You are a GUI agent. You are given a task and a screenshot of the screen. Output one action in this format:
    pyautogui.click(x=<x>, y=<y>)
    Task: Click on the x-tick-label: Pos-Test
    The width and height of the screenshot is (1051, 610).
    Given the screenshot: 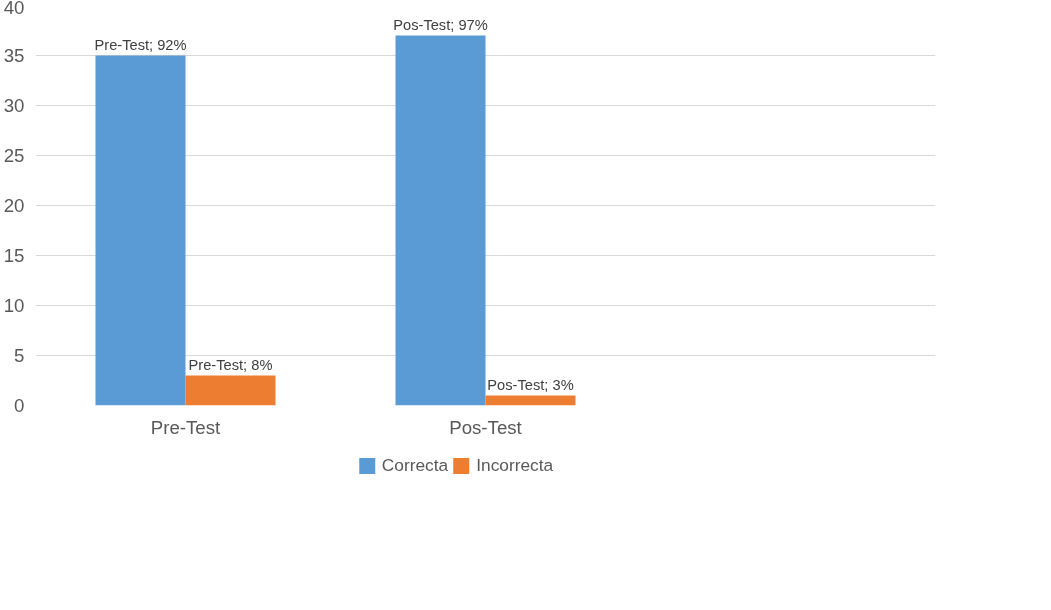 What is the action you would take?
    pyautogui.click(x=486, y=427)
    